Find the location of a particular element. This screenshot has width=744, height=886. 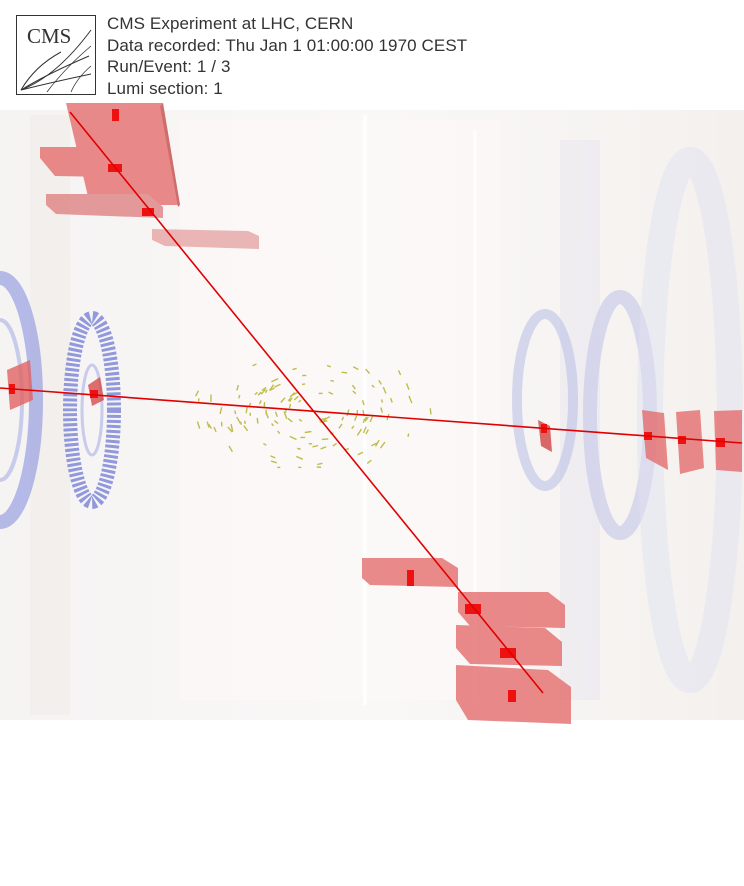

endcap-disk-left-outer is located at coordinates (21, 400).